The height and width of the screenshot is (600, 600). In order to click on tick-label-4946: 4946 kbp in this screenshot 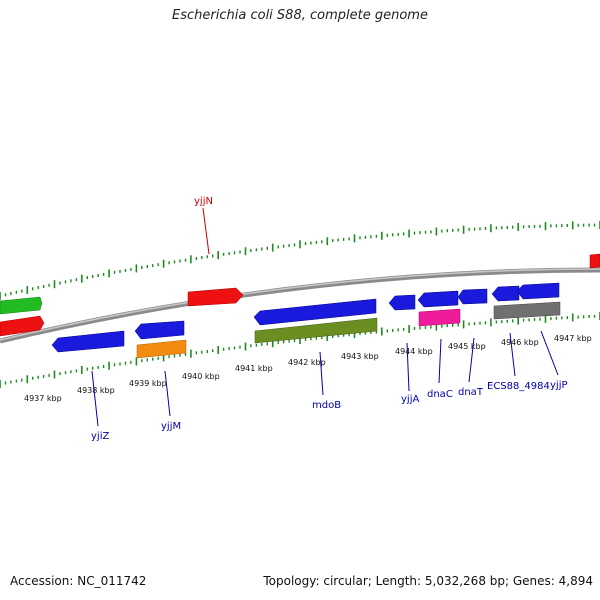, I will do `click(520, 342)`.